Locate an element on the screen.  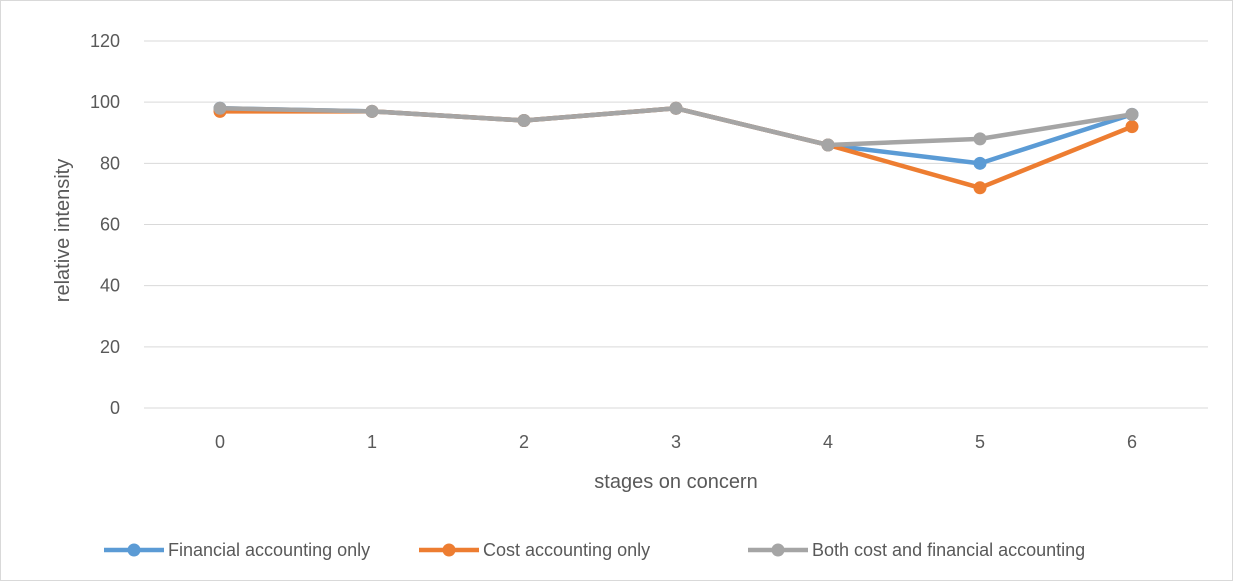
legend-item: Both cost and financial accounting is located at coordinates (916, 550).